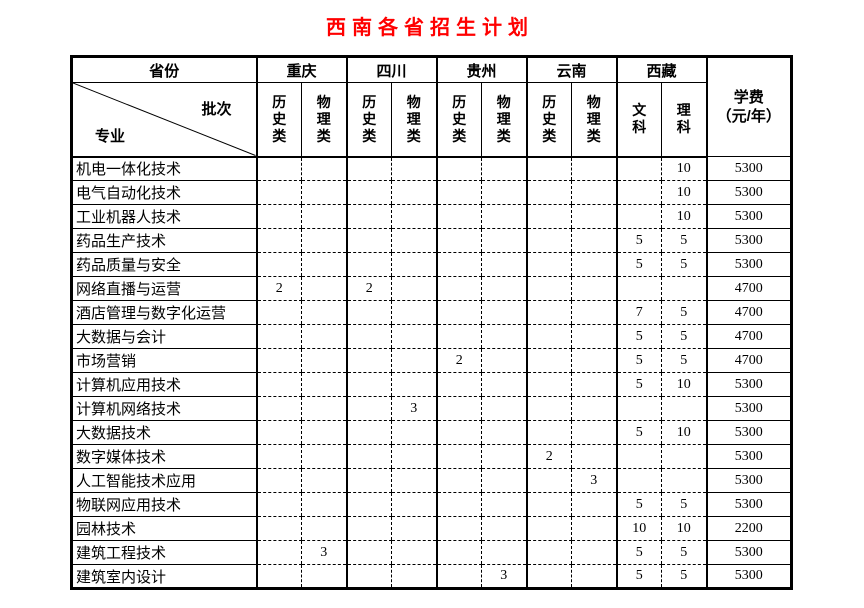  I want to click on subheader-text: 历史类, so click(369, 118).